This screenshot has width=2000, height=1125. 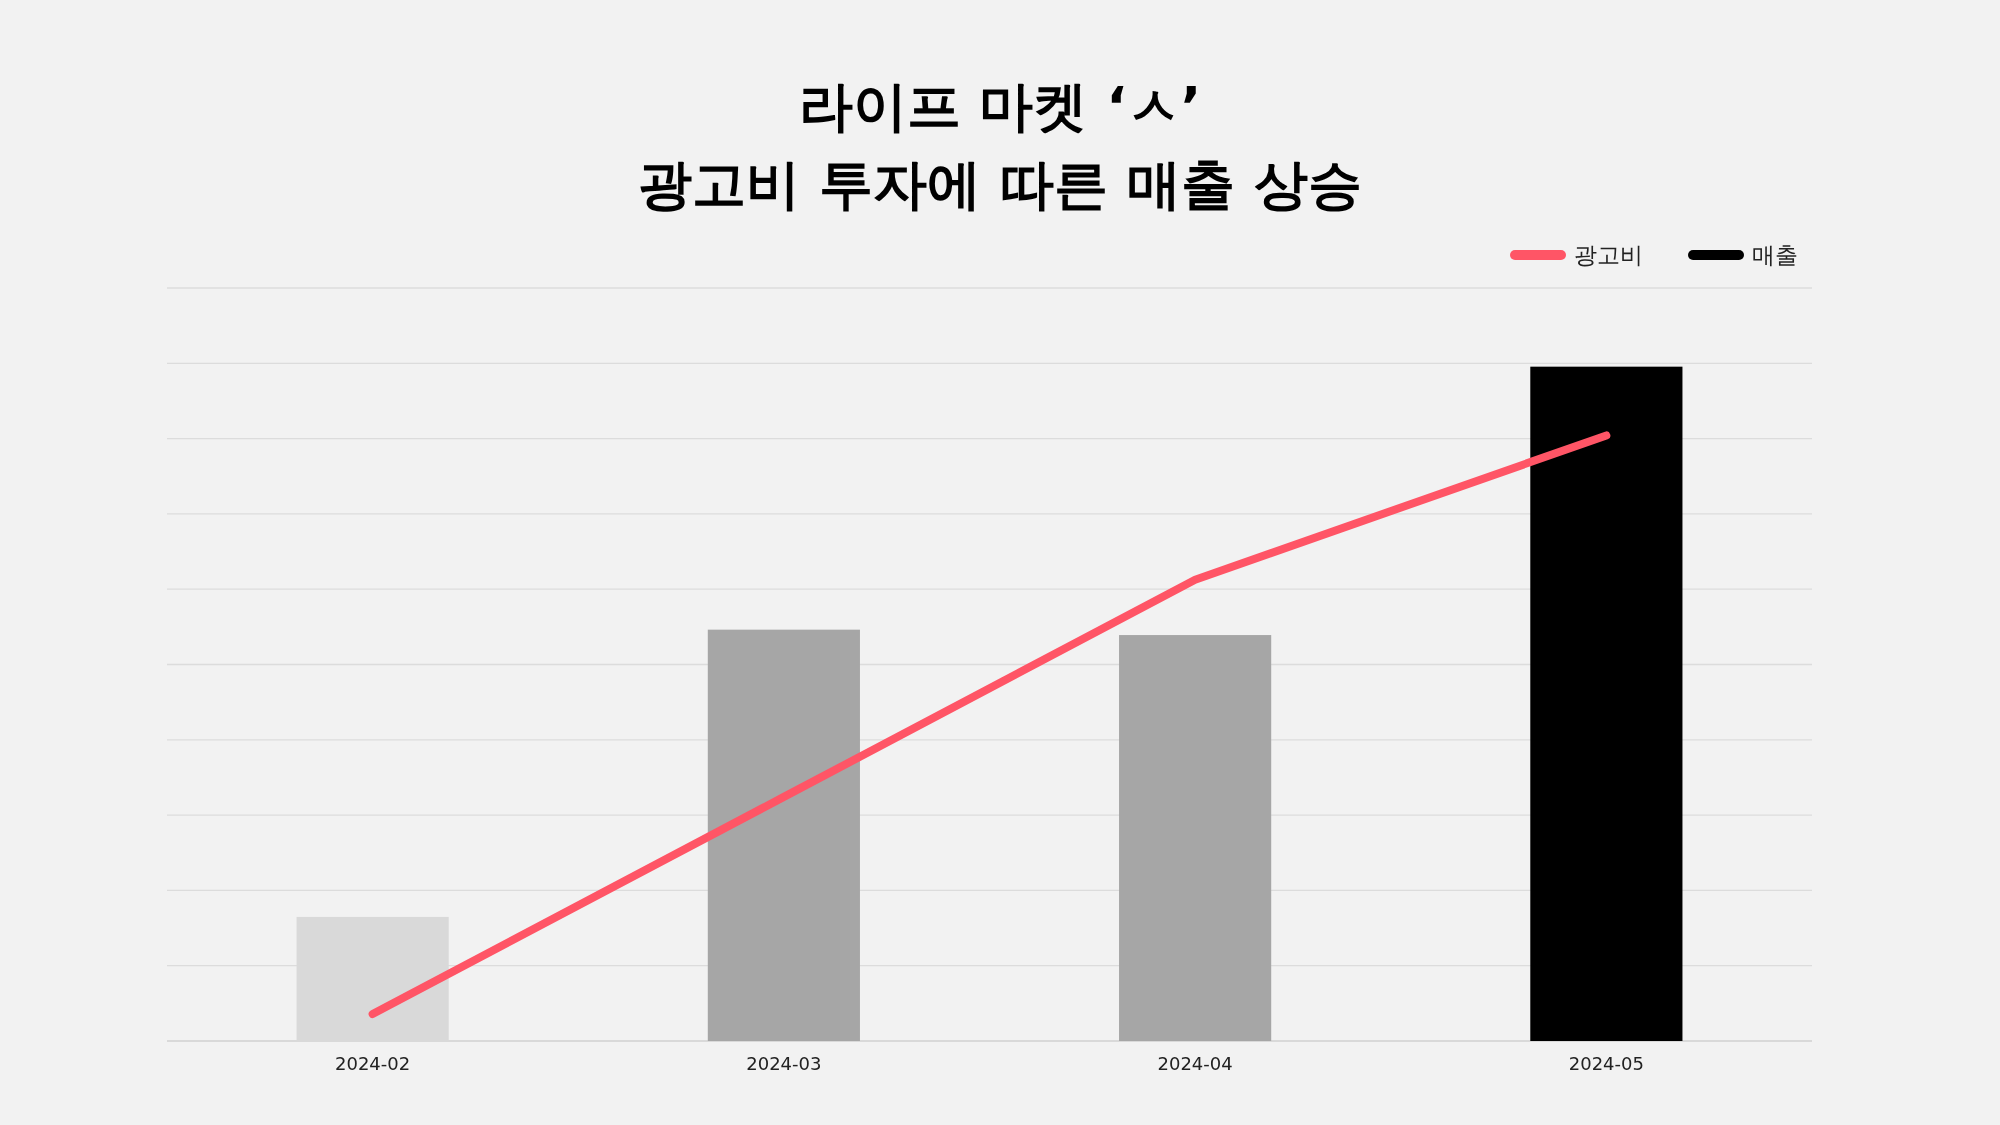 What do you see at coordinates (1000, 145) in the screenshot?
I see `chart-title: 라이프 마켓 ‘ㅅ’ 광고비 투자에 따른 매출 상승` at bounding box center [1000, 145].